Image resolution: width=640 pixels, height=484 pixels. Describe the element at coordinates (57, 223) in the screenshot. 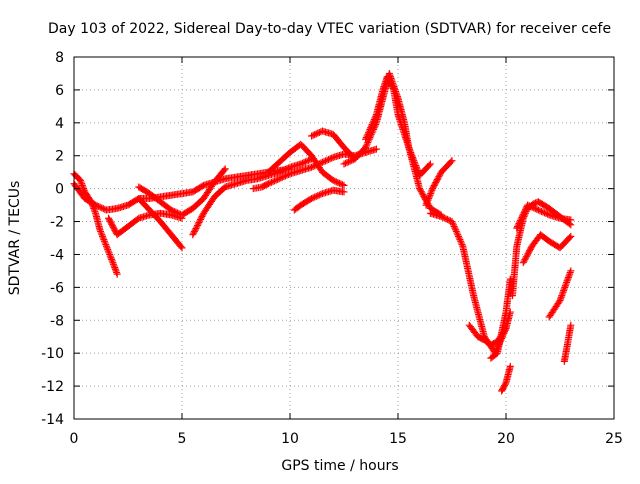

I see `y-tick-label: -2` at that location.